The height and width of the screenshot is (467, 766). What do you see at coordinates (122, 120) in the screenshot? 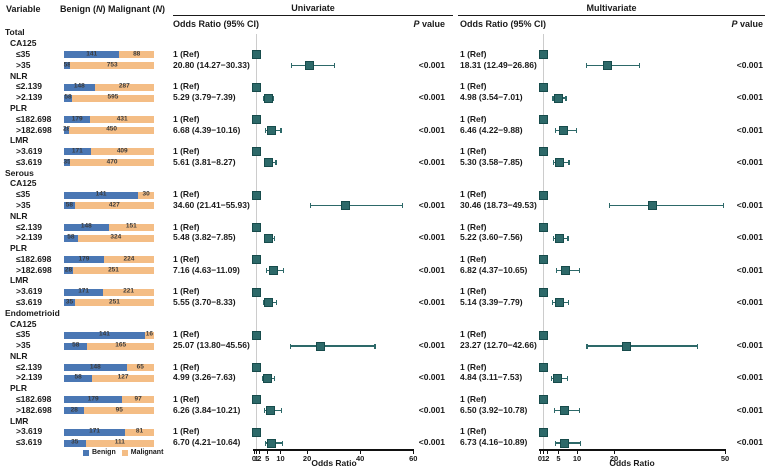
I see `malignant-bar-segment: 431` at bounding box center [122, 120].